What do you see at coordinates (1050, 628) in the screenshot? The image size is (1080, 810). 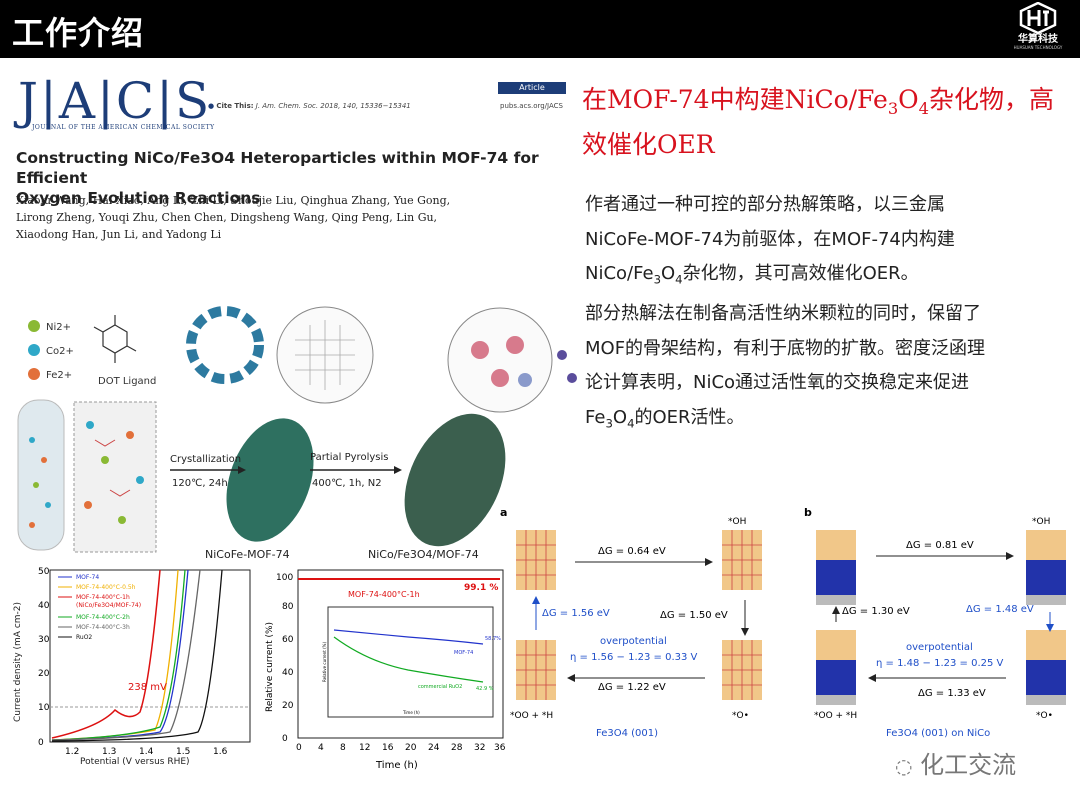 I see `panel-b-arrow-2-head` at bounding box center [1050, 628].